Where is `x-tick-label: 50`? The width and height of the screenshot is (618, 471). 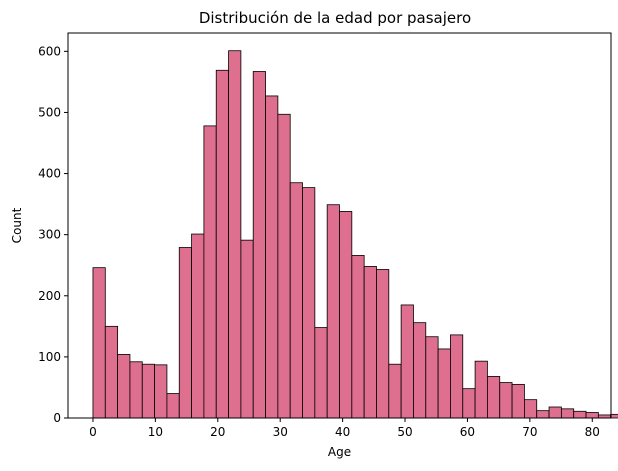 x-tick-label: 50 is located at coordinates (404, 432).